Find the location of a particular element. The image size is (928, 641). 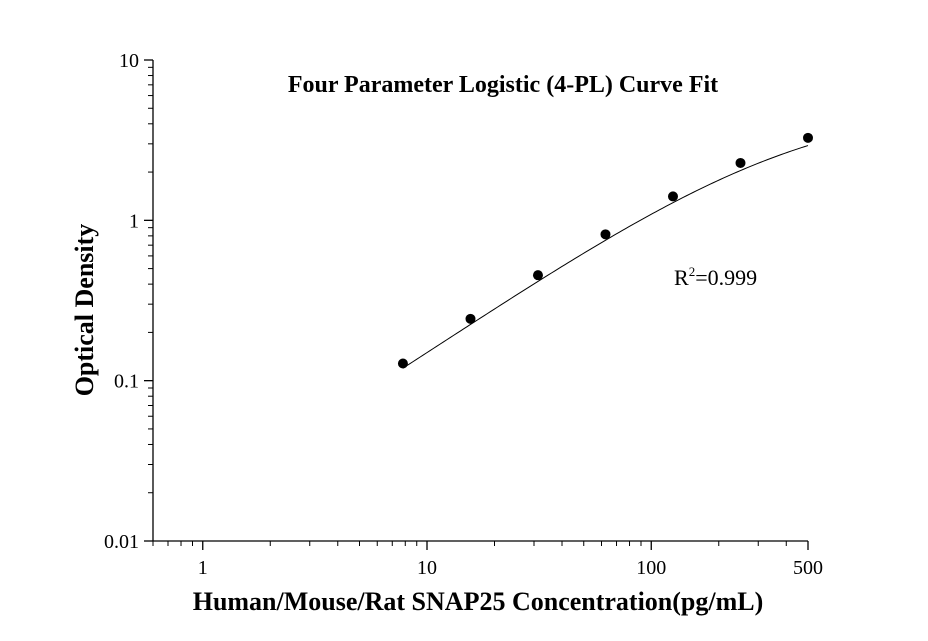

x-tick-label: 500 is located at coordinates (808, 568).